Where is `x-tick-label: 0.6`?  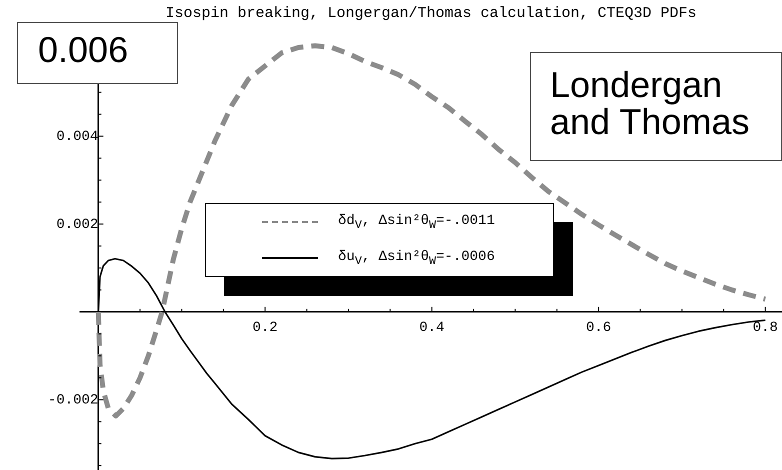
x-tick-label: 0.6 is located at coordinates (599, 328).